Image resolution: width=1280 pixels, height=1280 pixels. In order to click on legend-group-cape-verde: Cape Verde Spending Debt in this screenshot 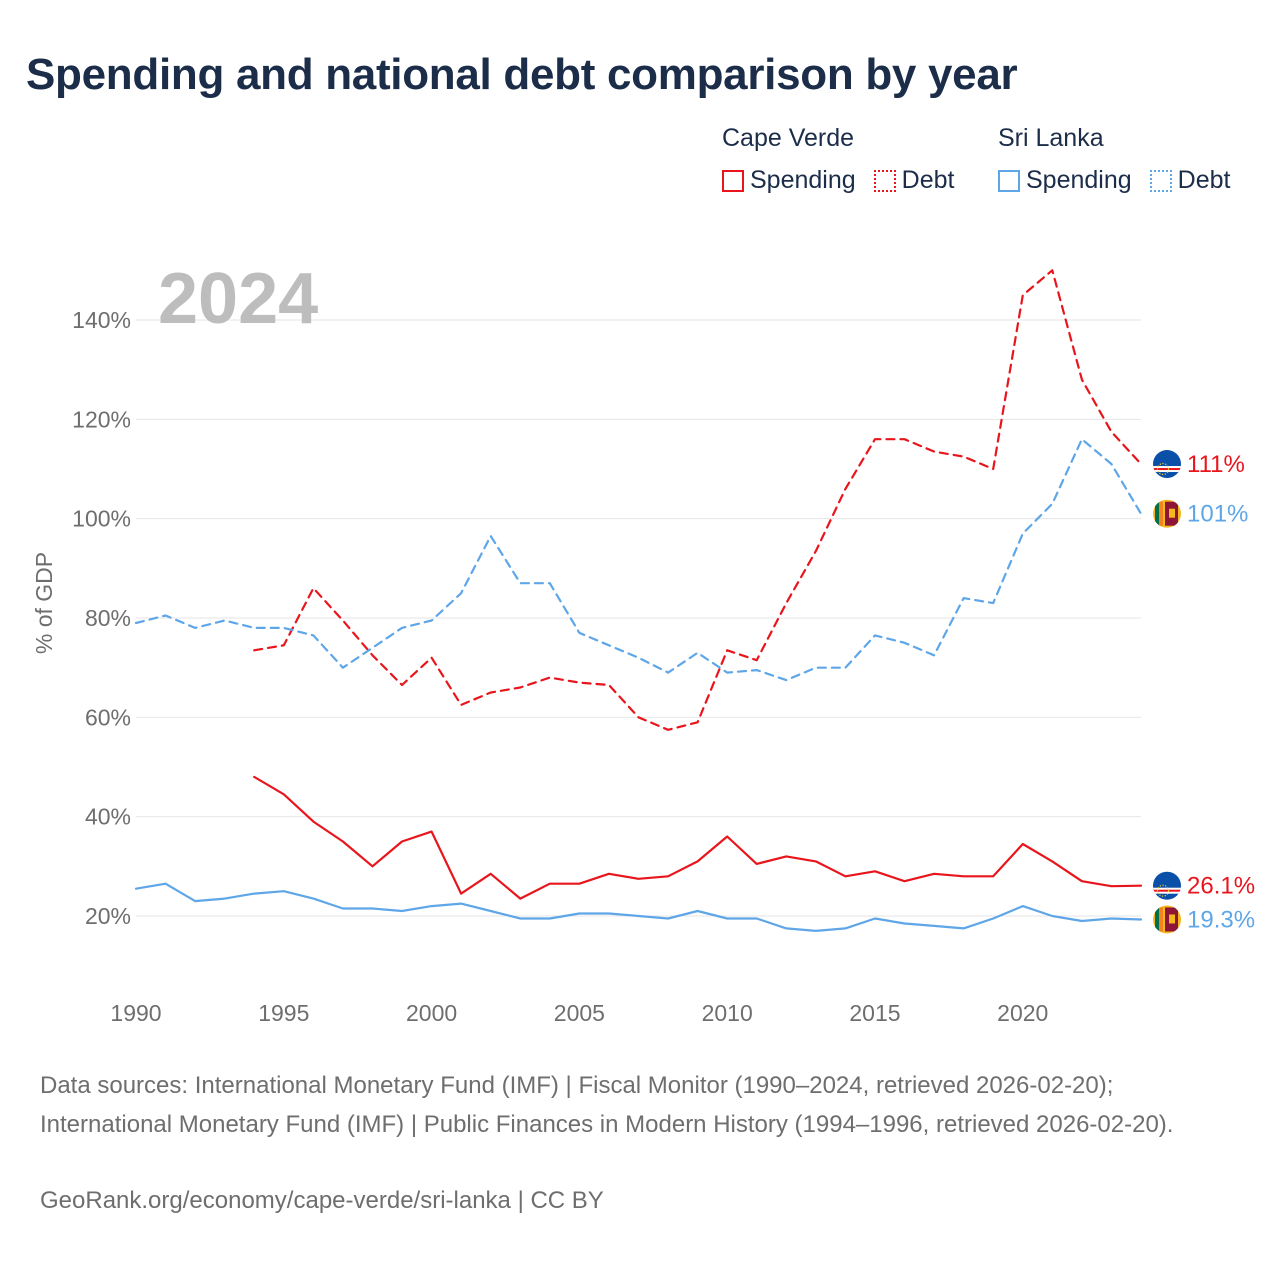, I will do `click(838, 159)`.